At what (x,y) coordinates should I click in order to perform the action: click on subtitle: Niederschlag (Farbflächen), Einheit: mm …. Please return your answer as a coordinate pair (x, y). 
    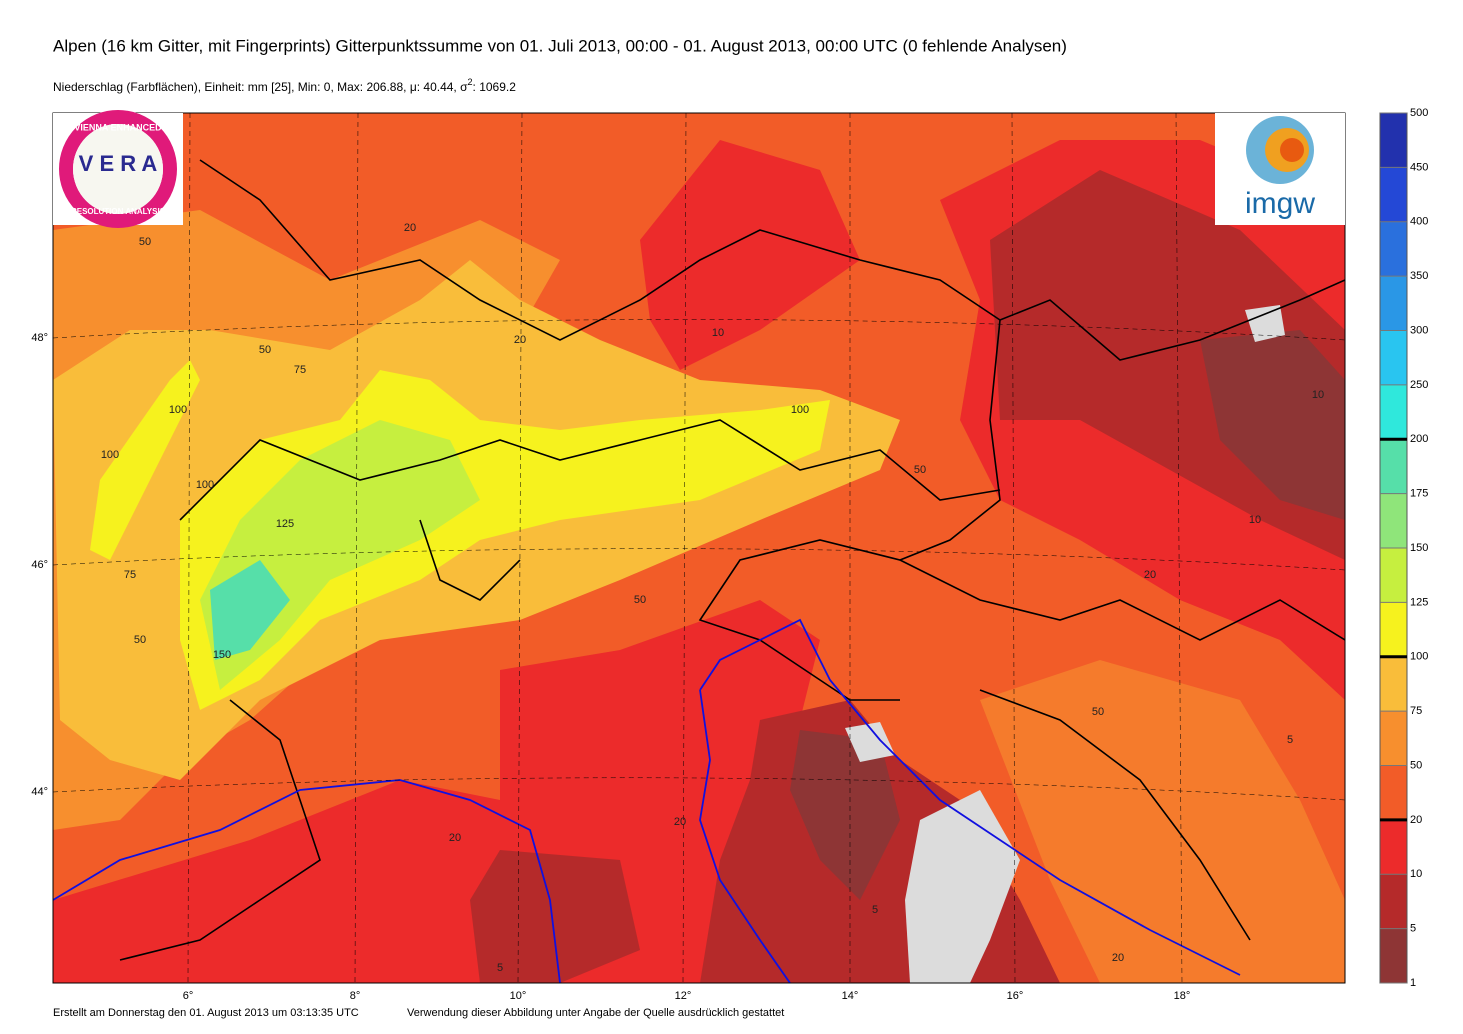
    Looking at the image, I should click on (284, 85).